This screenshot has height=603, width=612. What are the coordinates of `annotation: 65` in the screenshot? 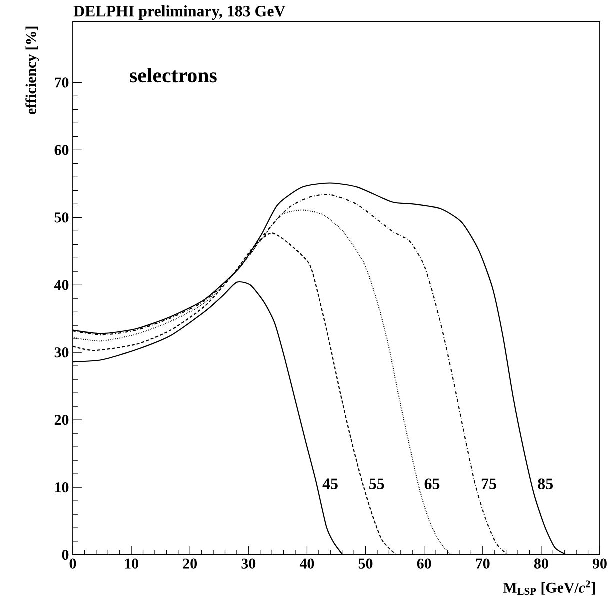 It's located at (432, 484).